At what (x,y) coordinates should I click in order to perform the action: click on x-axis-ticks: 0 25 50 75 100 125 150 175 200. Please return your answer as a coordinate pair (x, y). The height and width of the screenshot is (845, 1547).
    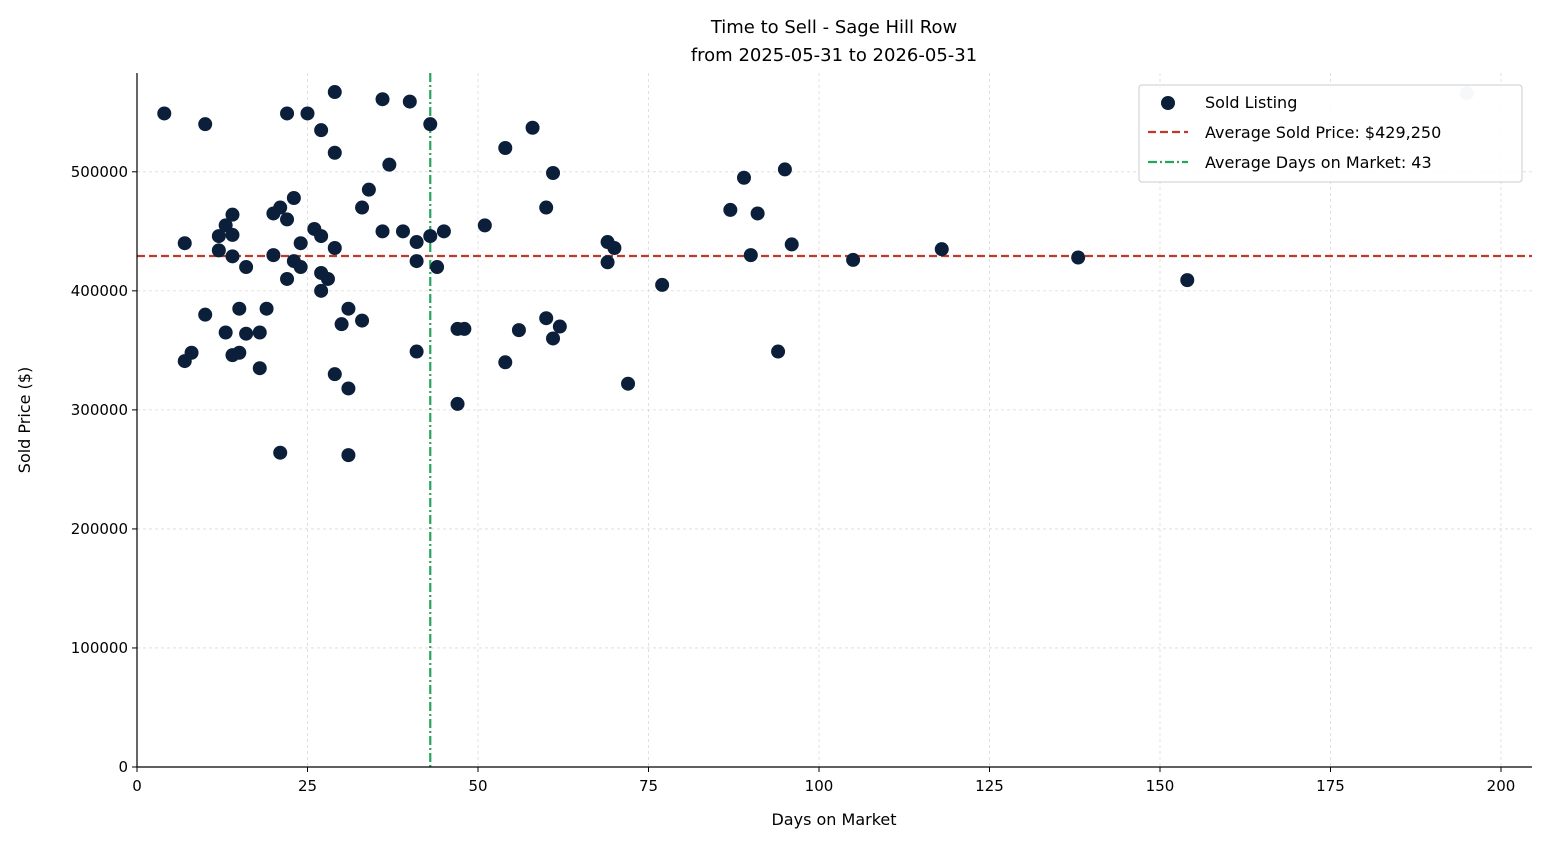
    Looking at the image, I should click on (823, 781).